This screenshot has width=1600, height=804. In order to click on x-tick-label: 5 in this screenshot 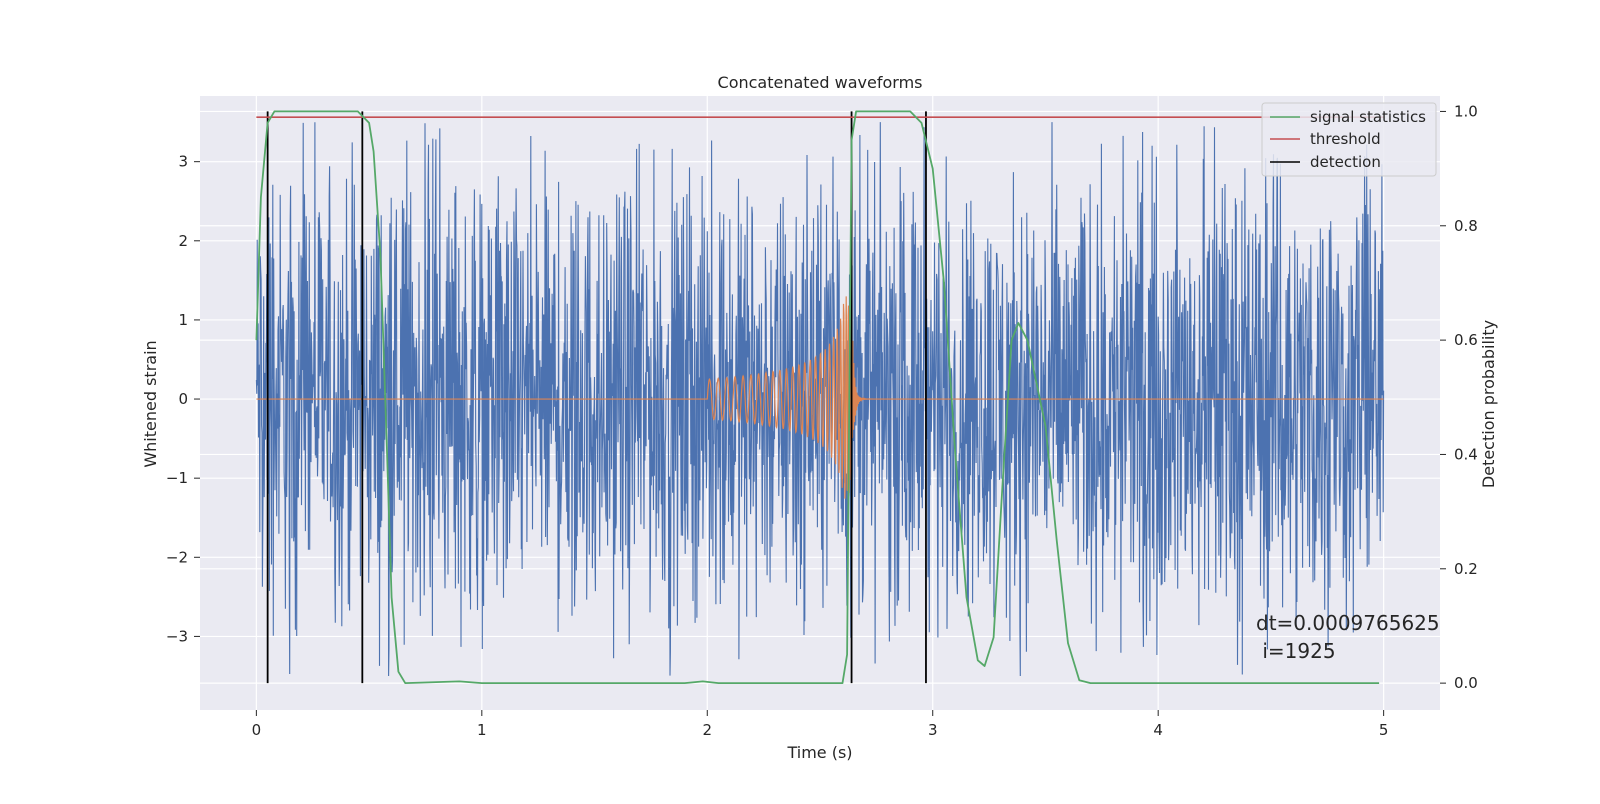, I will do `click(1384, 730)`.